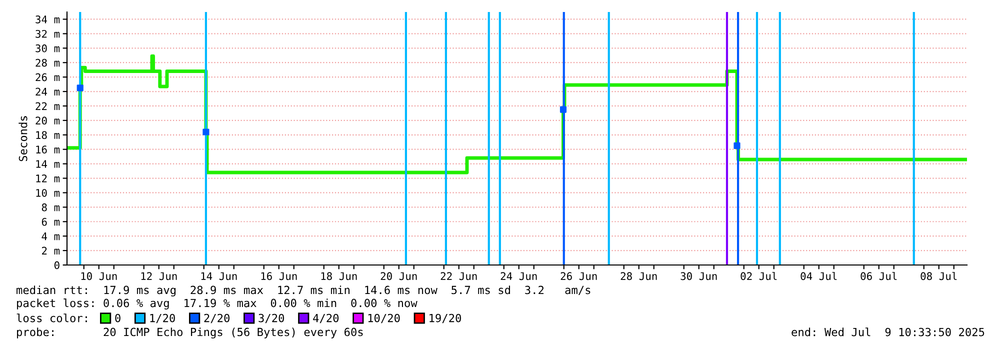 This screenshot has width=997, height=347. I want to click on y-tick-label: 12 m, so click(48, 178).